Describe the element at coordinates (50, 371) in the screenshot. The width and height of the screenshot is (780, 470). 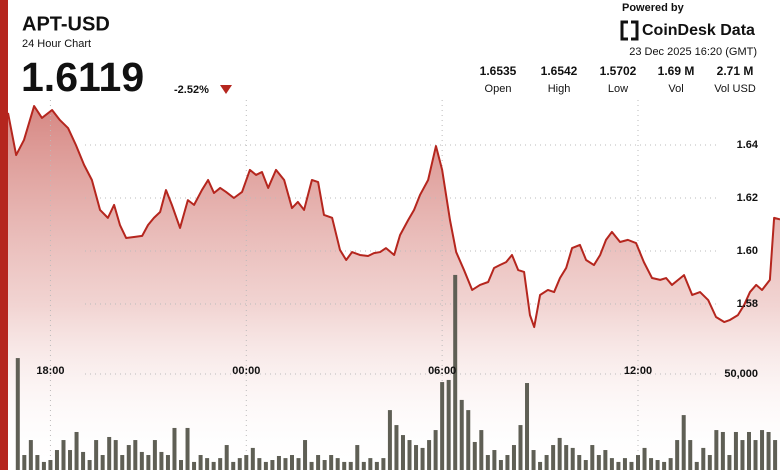
I see `x-tick-label: 18:00` at that location.